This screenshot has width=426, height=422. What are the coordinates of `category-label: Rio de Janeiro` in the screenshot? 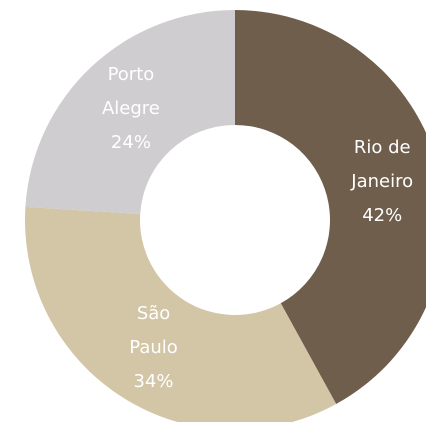 It's located at (382, 165).